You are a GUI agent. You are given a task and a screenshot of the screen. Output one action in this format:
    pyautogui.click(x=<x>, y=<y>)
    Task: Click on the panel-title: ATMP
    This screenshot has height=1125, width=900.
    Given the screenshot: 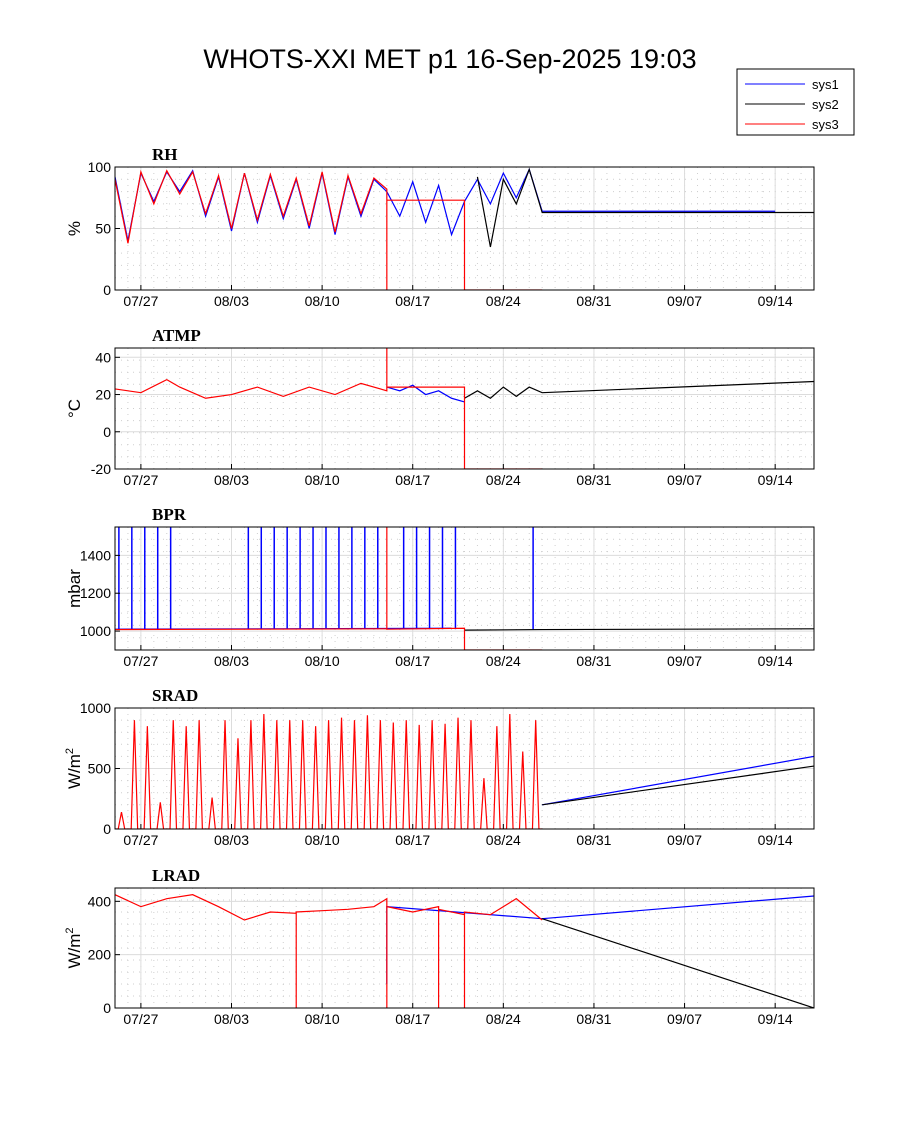 What is the action you would take?
    pyautogui.click(x=176, y=335)
    